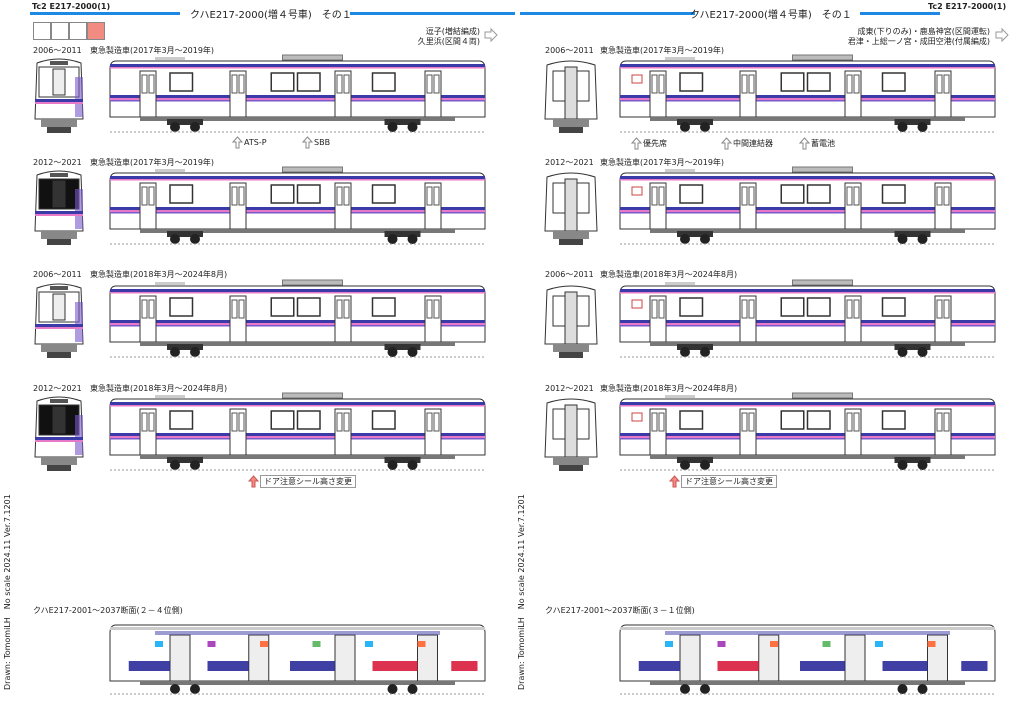 This screenshot has width=1024, height=723. What do you see at coordinates (57, 162) in the screenshot?
I see `row-period-left-2: 2012～2021` at bounding box center [57, 162].